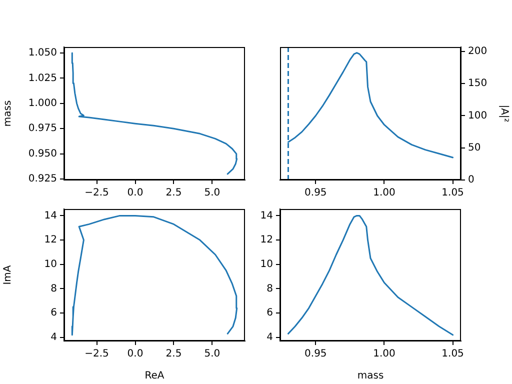  I want to click on y-tick-label: 1.000, so click(42, 104).